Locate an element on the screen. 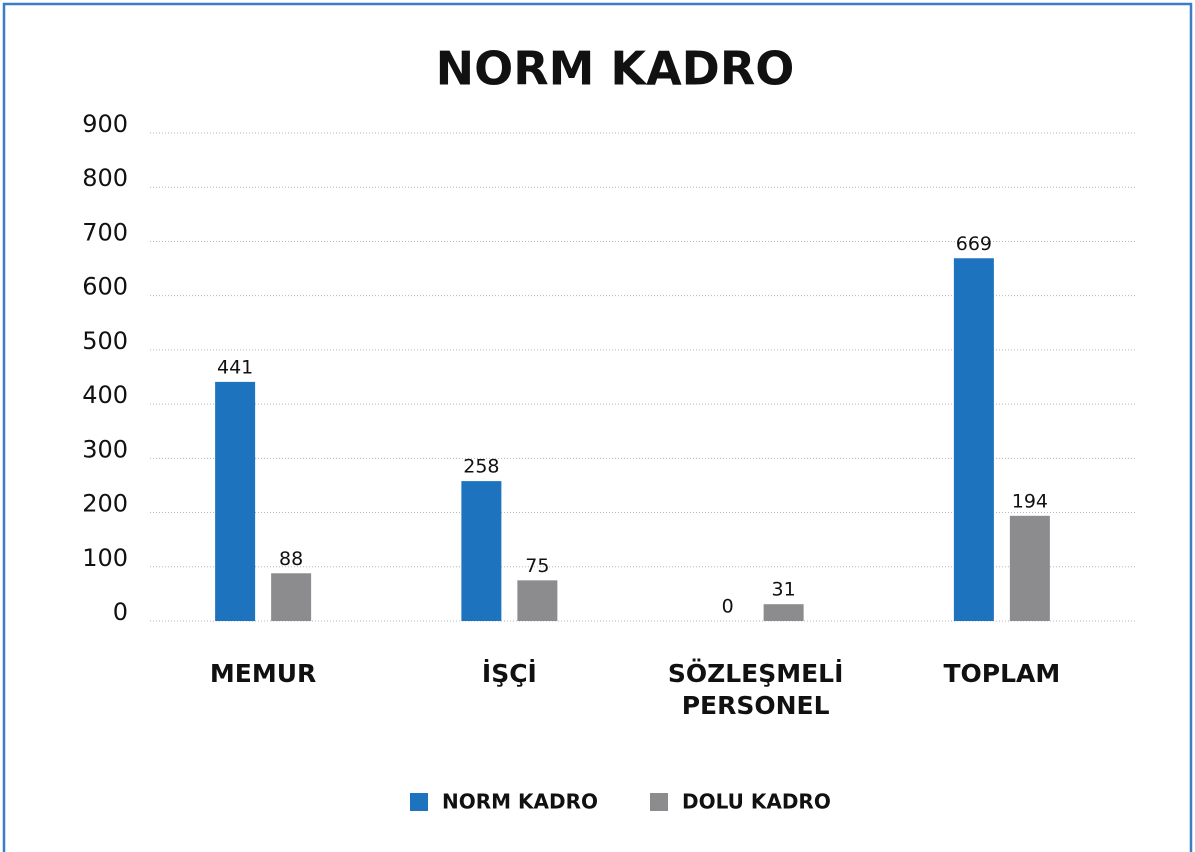 This screenshot has width=1195, height=852. data-label: 31 is located at coordinates (784, 590).